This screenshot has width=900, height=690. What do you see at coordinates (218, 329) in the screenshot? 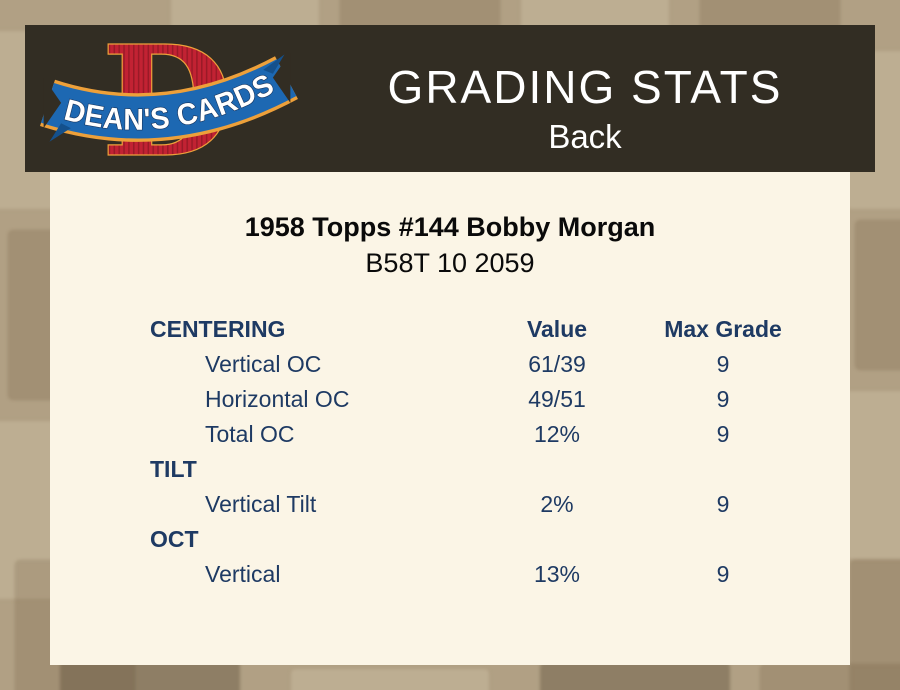
I see `column-header-centering: CENTERING` at bounding box center [218, 329].